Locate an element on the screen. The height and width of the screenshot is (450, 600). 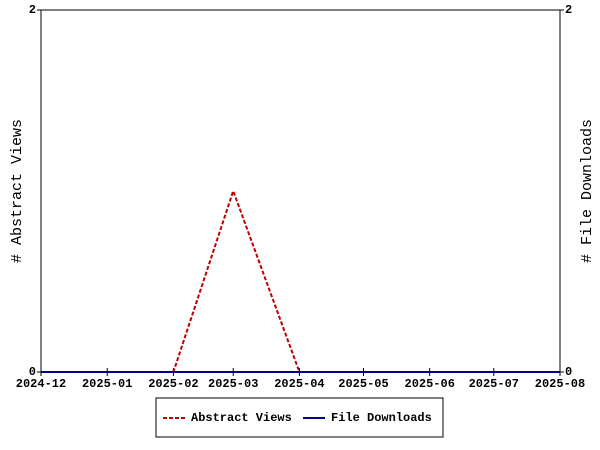
y-axis-title: # Abstract Views is located at coordinates (17, 191).